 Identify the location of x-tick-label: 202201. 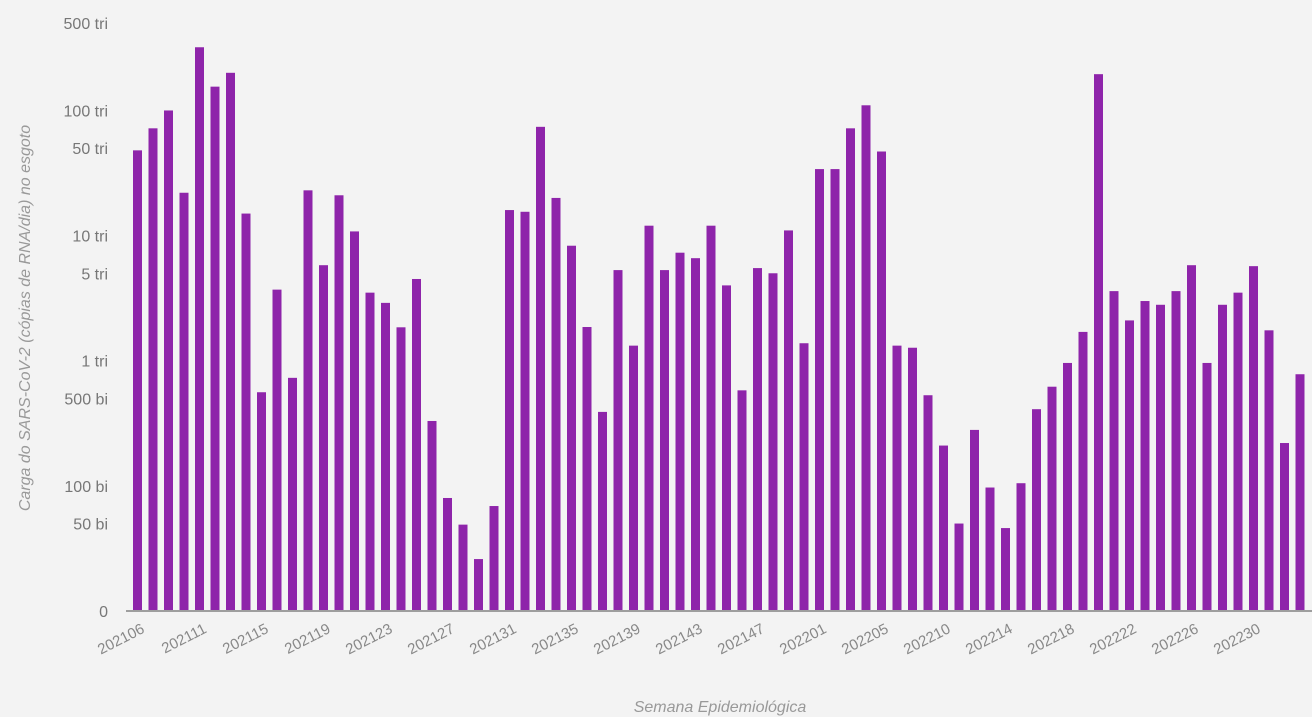
(803, 639).